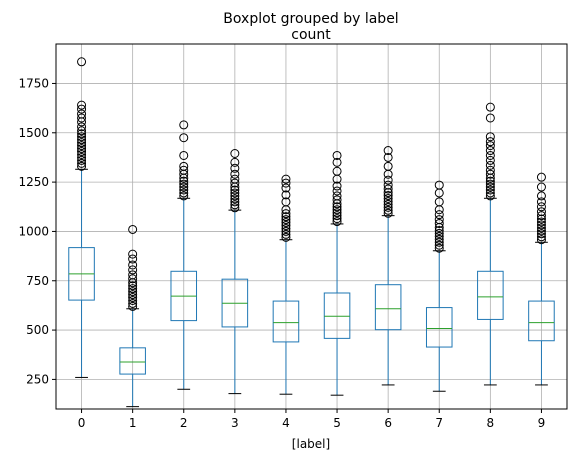 This screenshot has height=461, width=576. What do you see at coordinates (542, 423) in the screenshot?
I see `x-tick-label: 9` at bounding box center [542, 423].